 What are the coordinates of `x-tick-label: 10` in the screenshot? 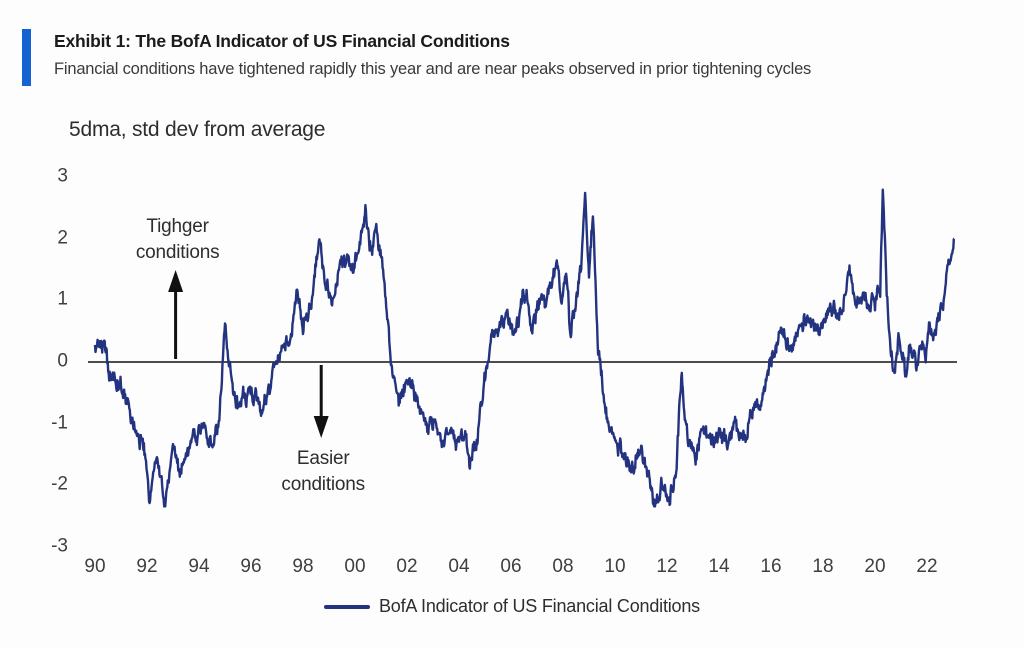 It's located at (615, 566).